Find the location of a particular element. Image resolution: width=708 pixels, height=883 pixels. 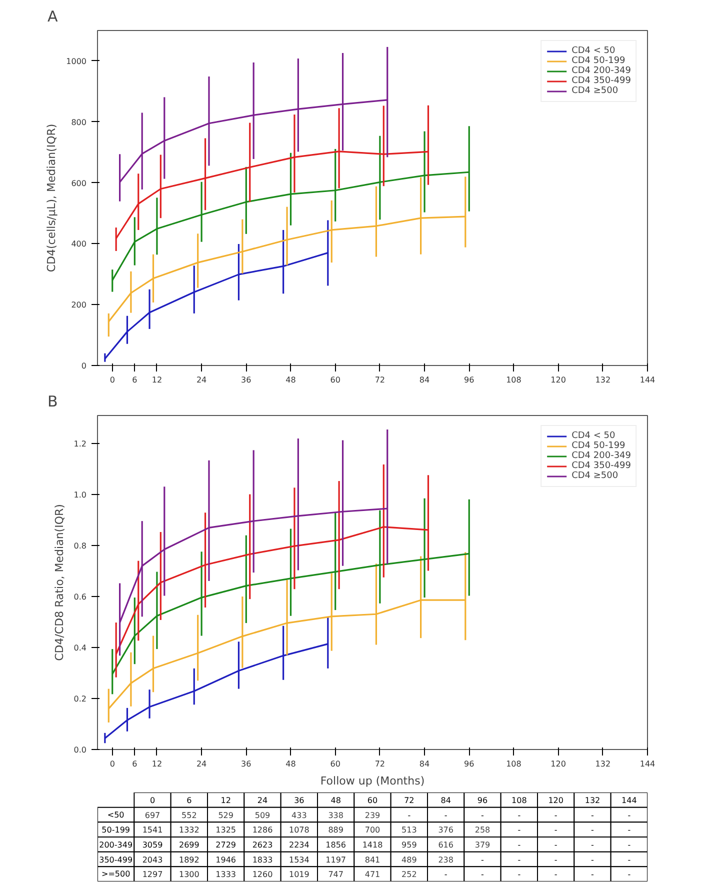

data-label: 1286 is located at coordinates (262, 830).